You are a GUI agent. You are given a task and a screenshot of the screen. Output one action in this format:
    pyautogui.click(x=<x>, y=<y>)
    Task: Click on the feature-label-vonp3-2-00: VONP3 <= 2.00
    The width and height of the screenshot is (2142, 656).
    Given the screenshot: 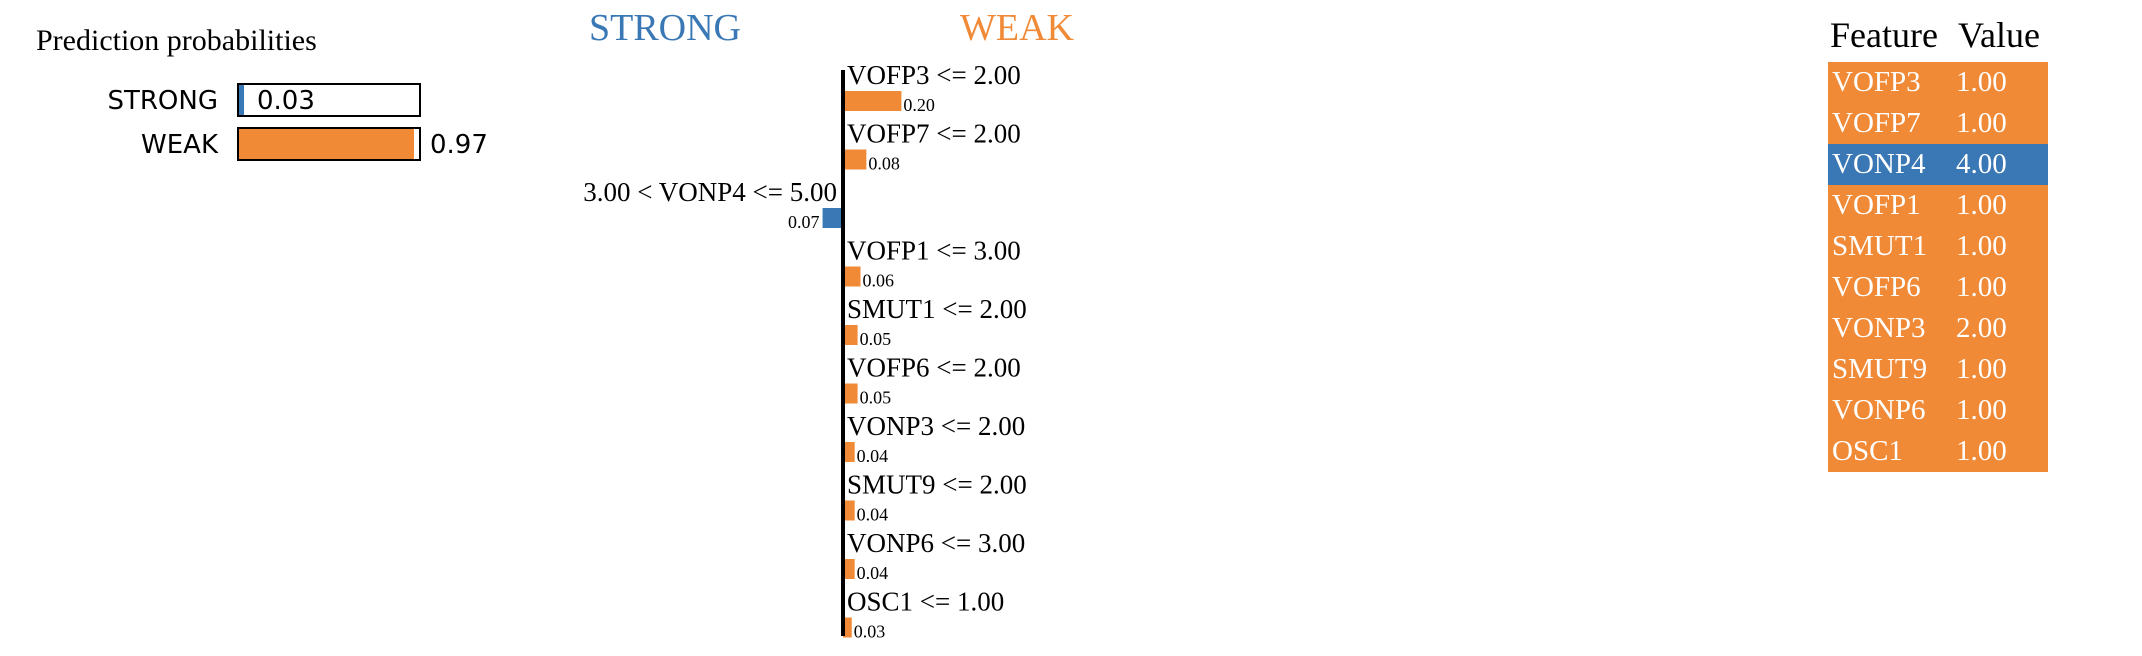 What is the action you would take?
    pyautogui.click(x=936, y=426)
    